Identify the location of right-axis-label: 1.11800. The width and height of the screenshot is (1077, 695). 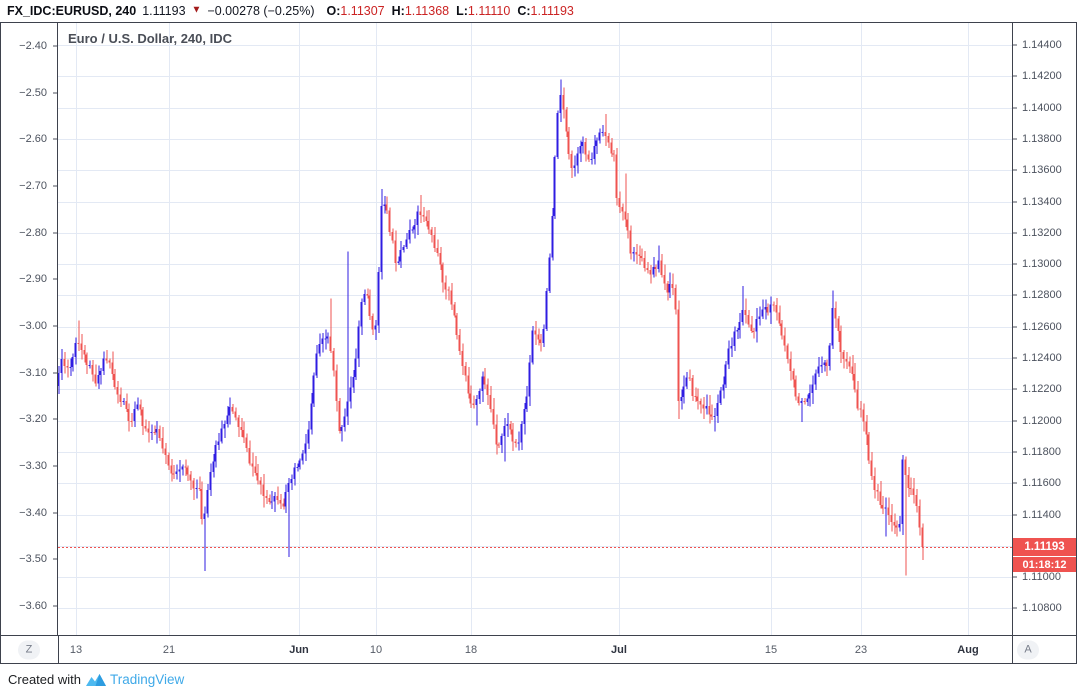
(1041, 451).